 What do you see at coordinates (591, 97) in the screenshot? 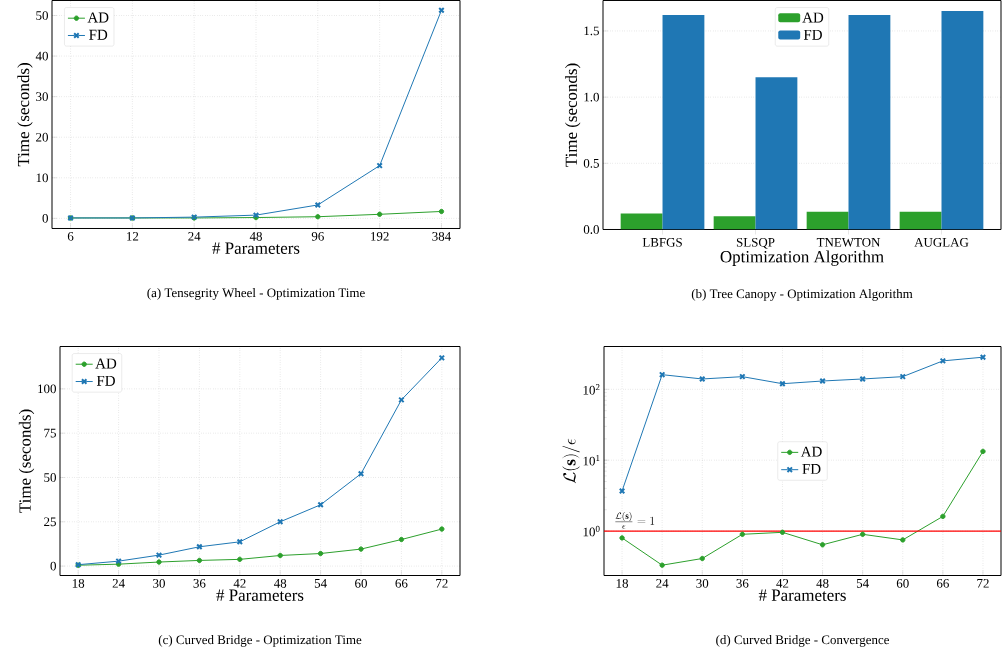
I see `y-tick-label: 1.0` at bounding box center [591, 97].